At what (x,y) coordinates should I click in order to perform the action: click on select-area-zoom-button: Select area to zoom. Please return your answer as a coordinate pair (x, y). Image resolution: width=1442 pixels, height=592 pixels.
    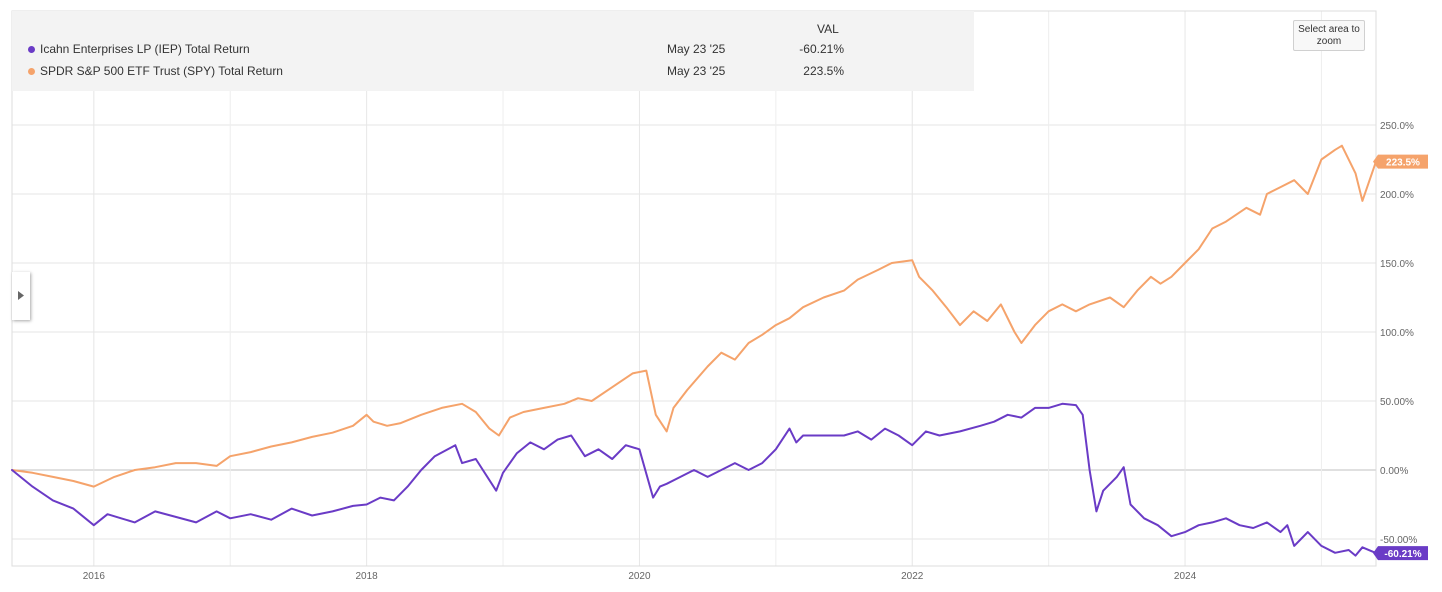
    Looking at the image, I should click on (1329, 35).